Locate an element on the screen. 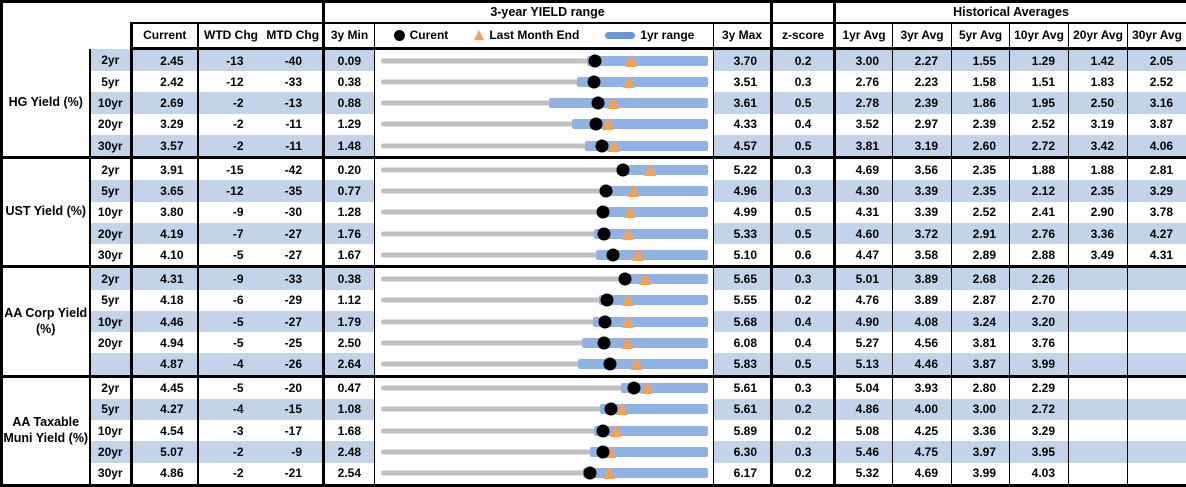 This screenshot has width=1186, height=487. col-header-1yr-avg: 1yr Avg is located at coordinates (863, 36).